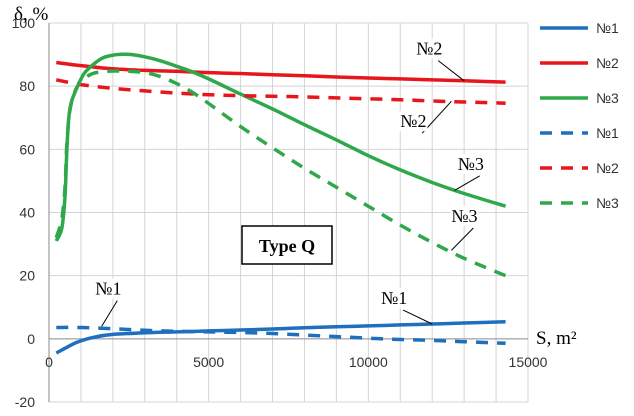  Describe the element at coordinates (27, 86) in the screenshot. I see `y-tick-label: 80` at that location.